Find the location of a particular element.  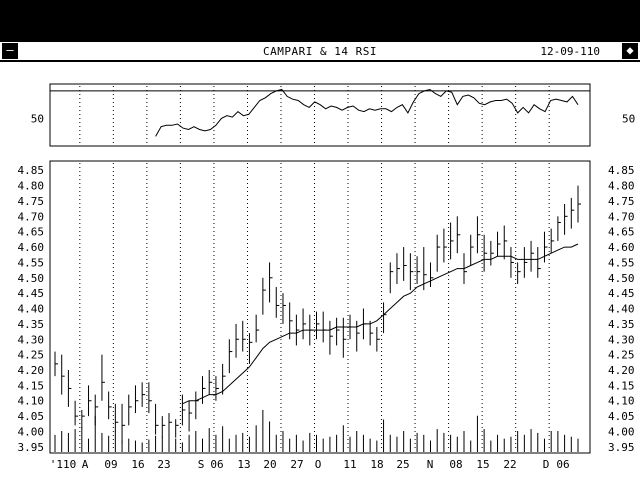

x-tick-label: 18 is located at coordinates (376, 464).